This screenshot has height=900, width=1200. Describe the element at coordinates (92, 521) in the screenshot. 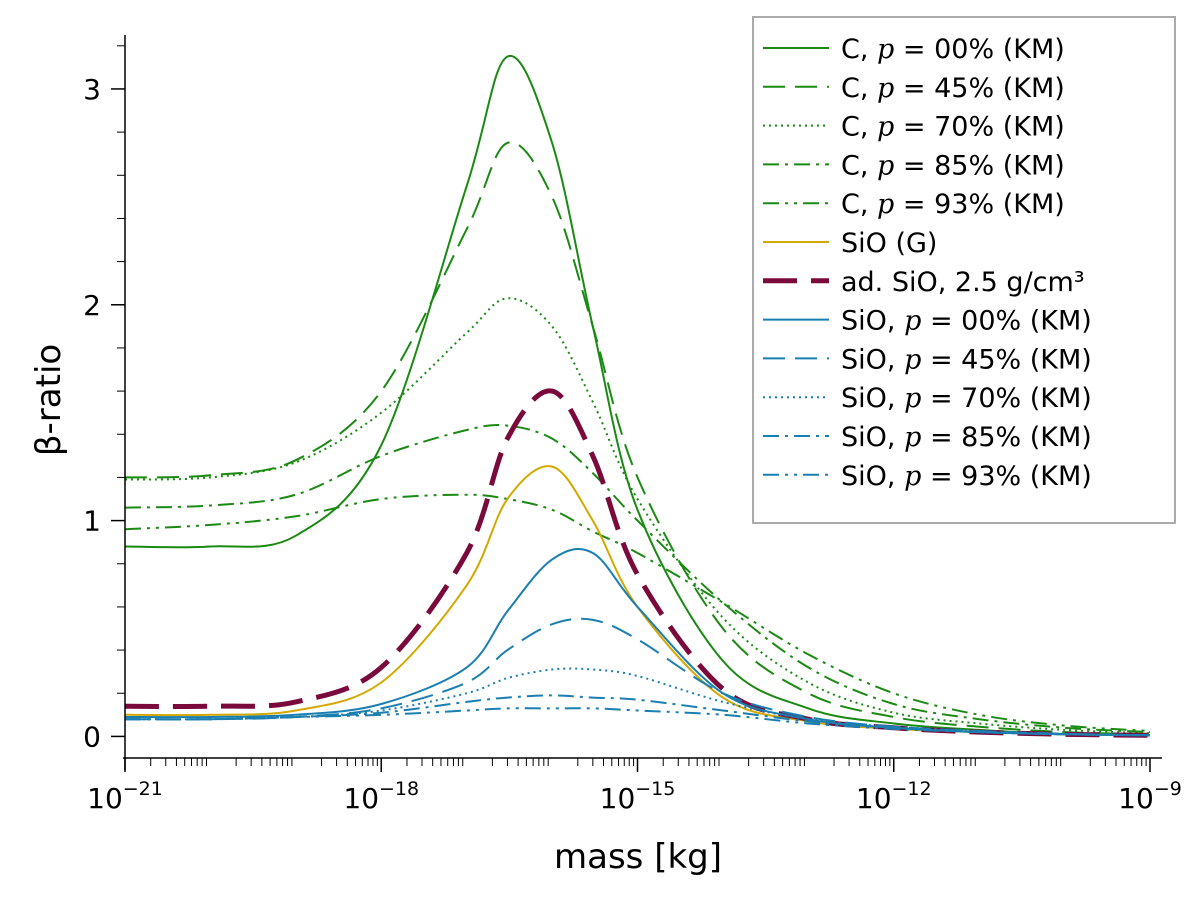

I see `y-tick-label: 1` at that location.